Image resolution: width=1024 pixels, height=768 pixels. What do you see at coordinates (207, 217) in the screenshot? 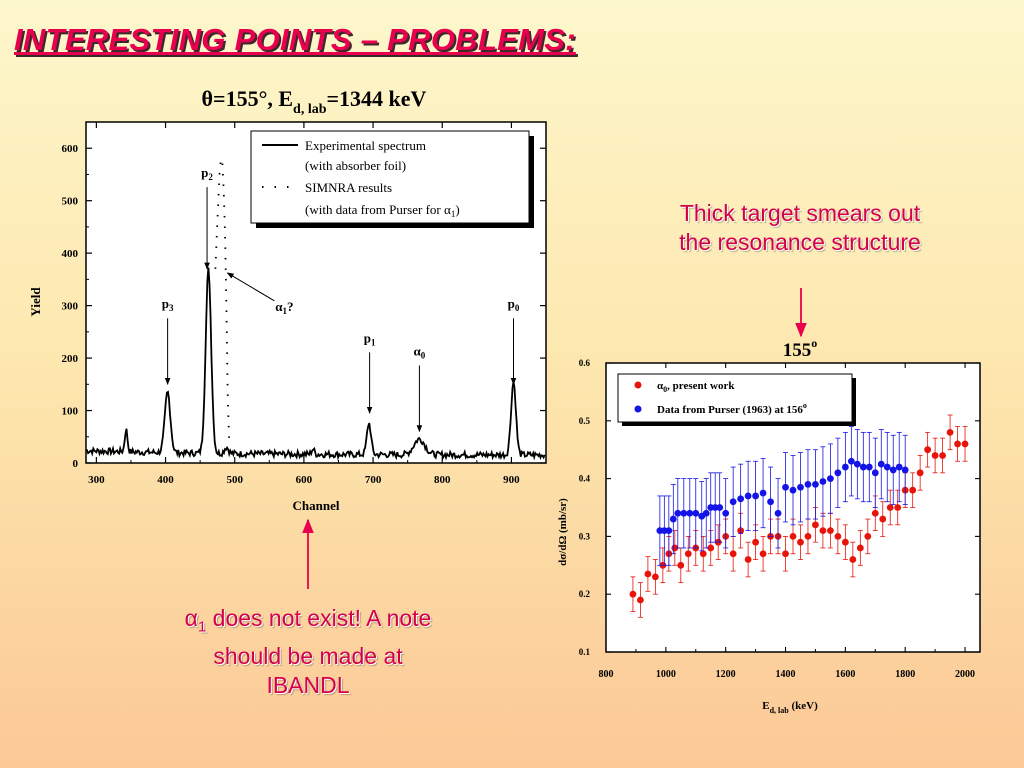
I see `peak-annotation: p2` at bounding box center [207, 217].